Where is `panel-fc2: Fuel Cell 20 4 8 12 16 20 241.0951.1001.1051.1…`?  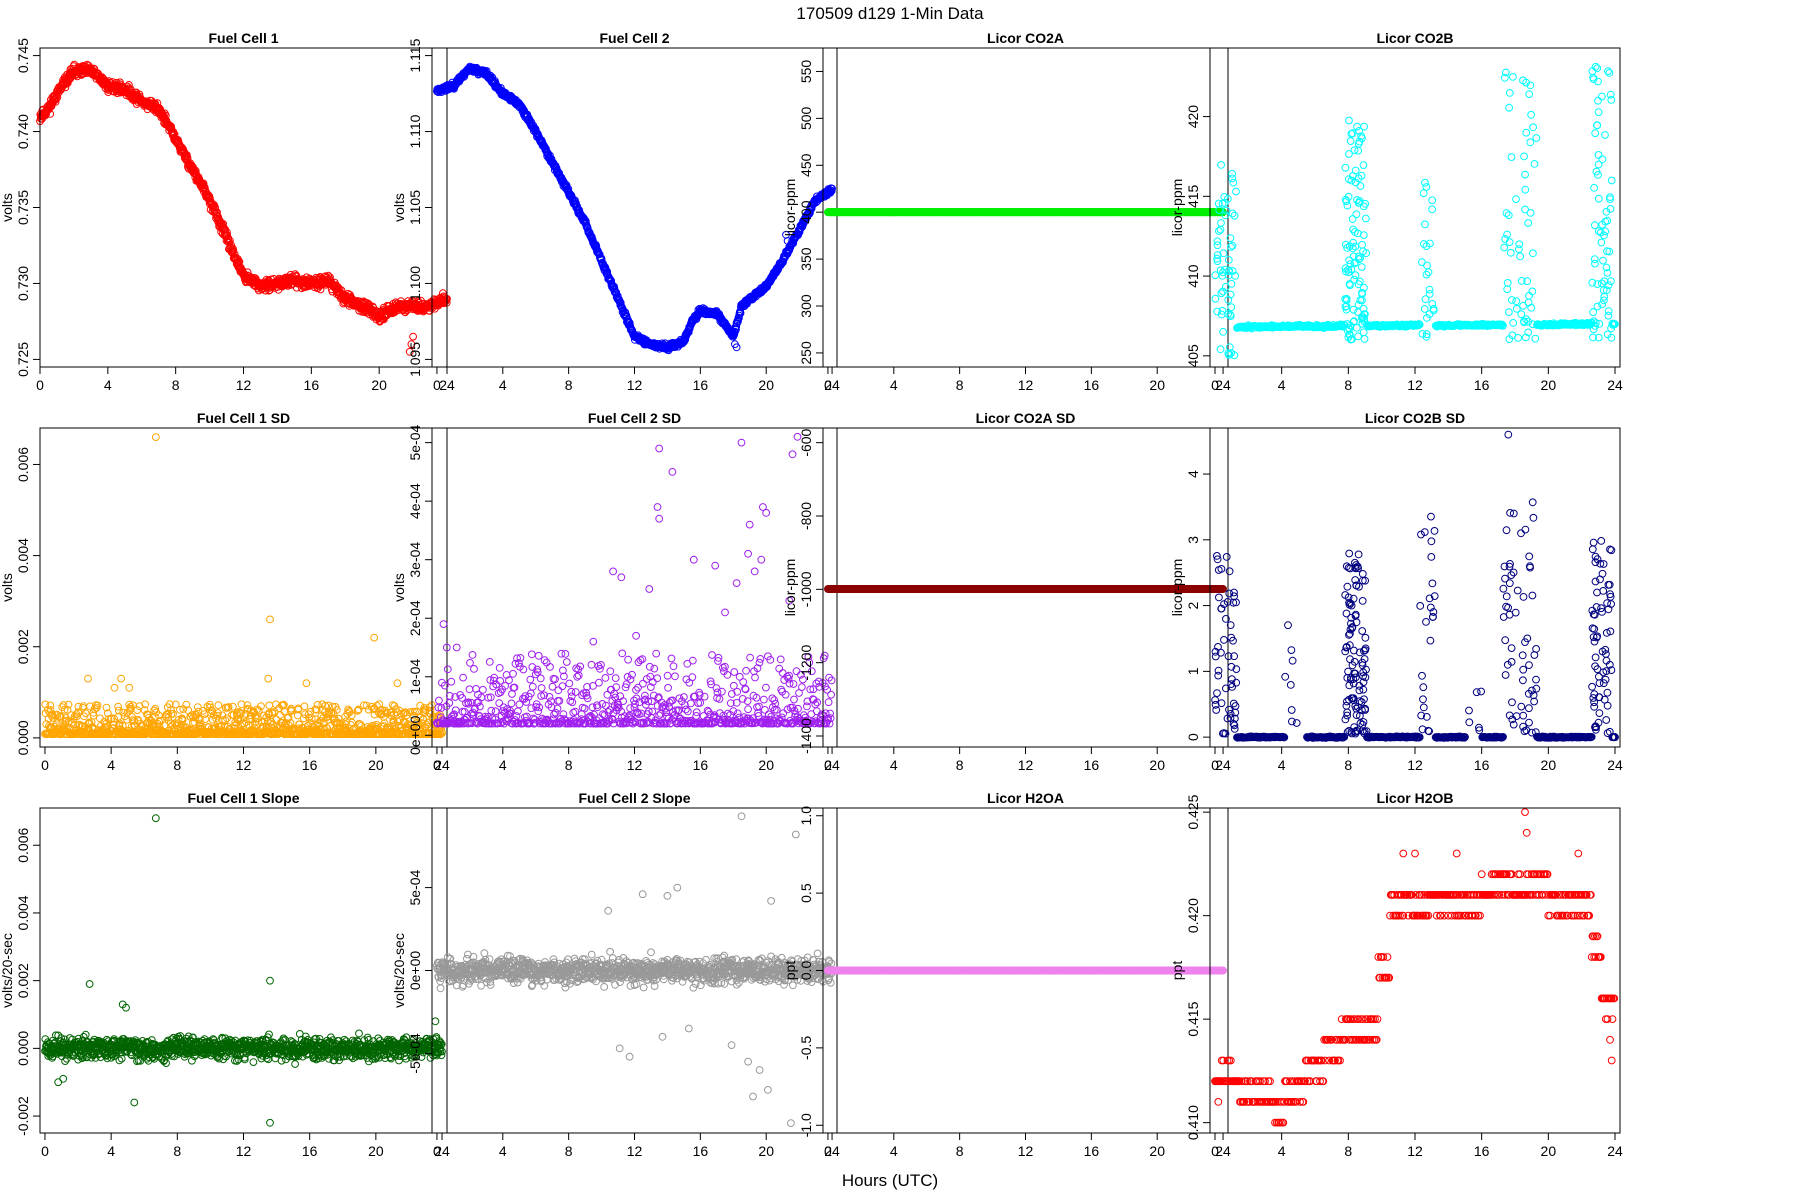 panel-fc2: Fuel Cell 20 4 8 12 16 20 241.0951.1001.1051.1… is located at coordinates (615, 211).